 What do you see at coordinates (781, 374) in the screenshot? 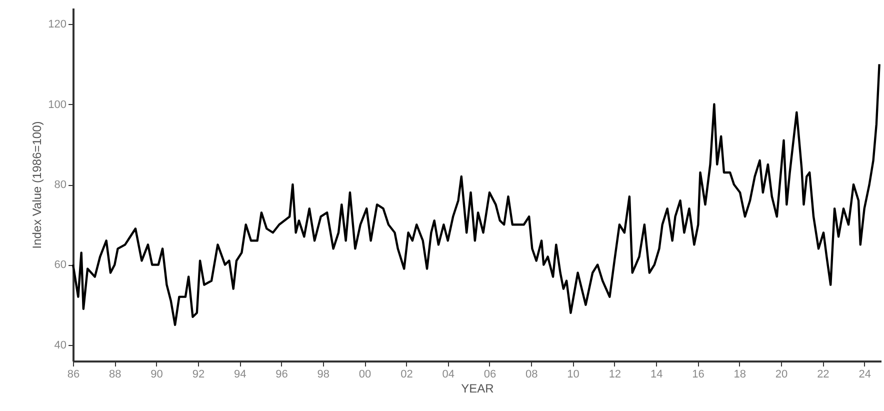
I see `x-tick-label: 20` at bounding box center [781, 374].